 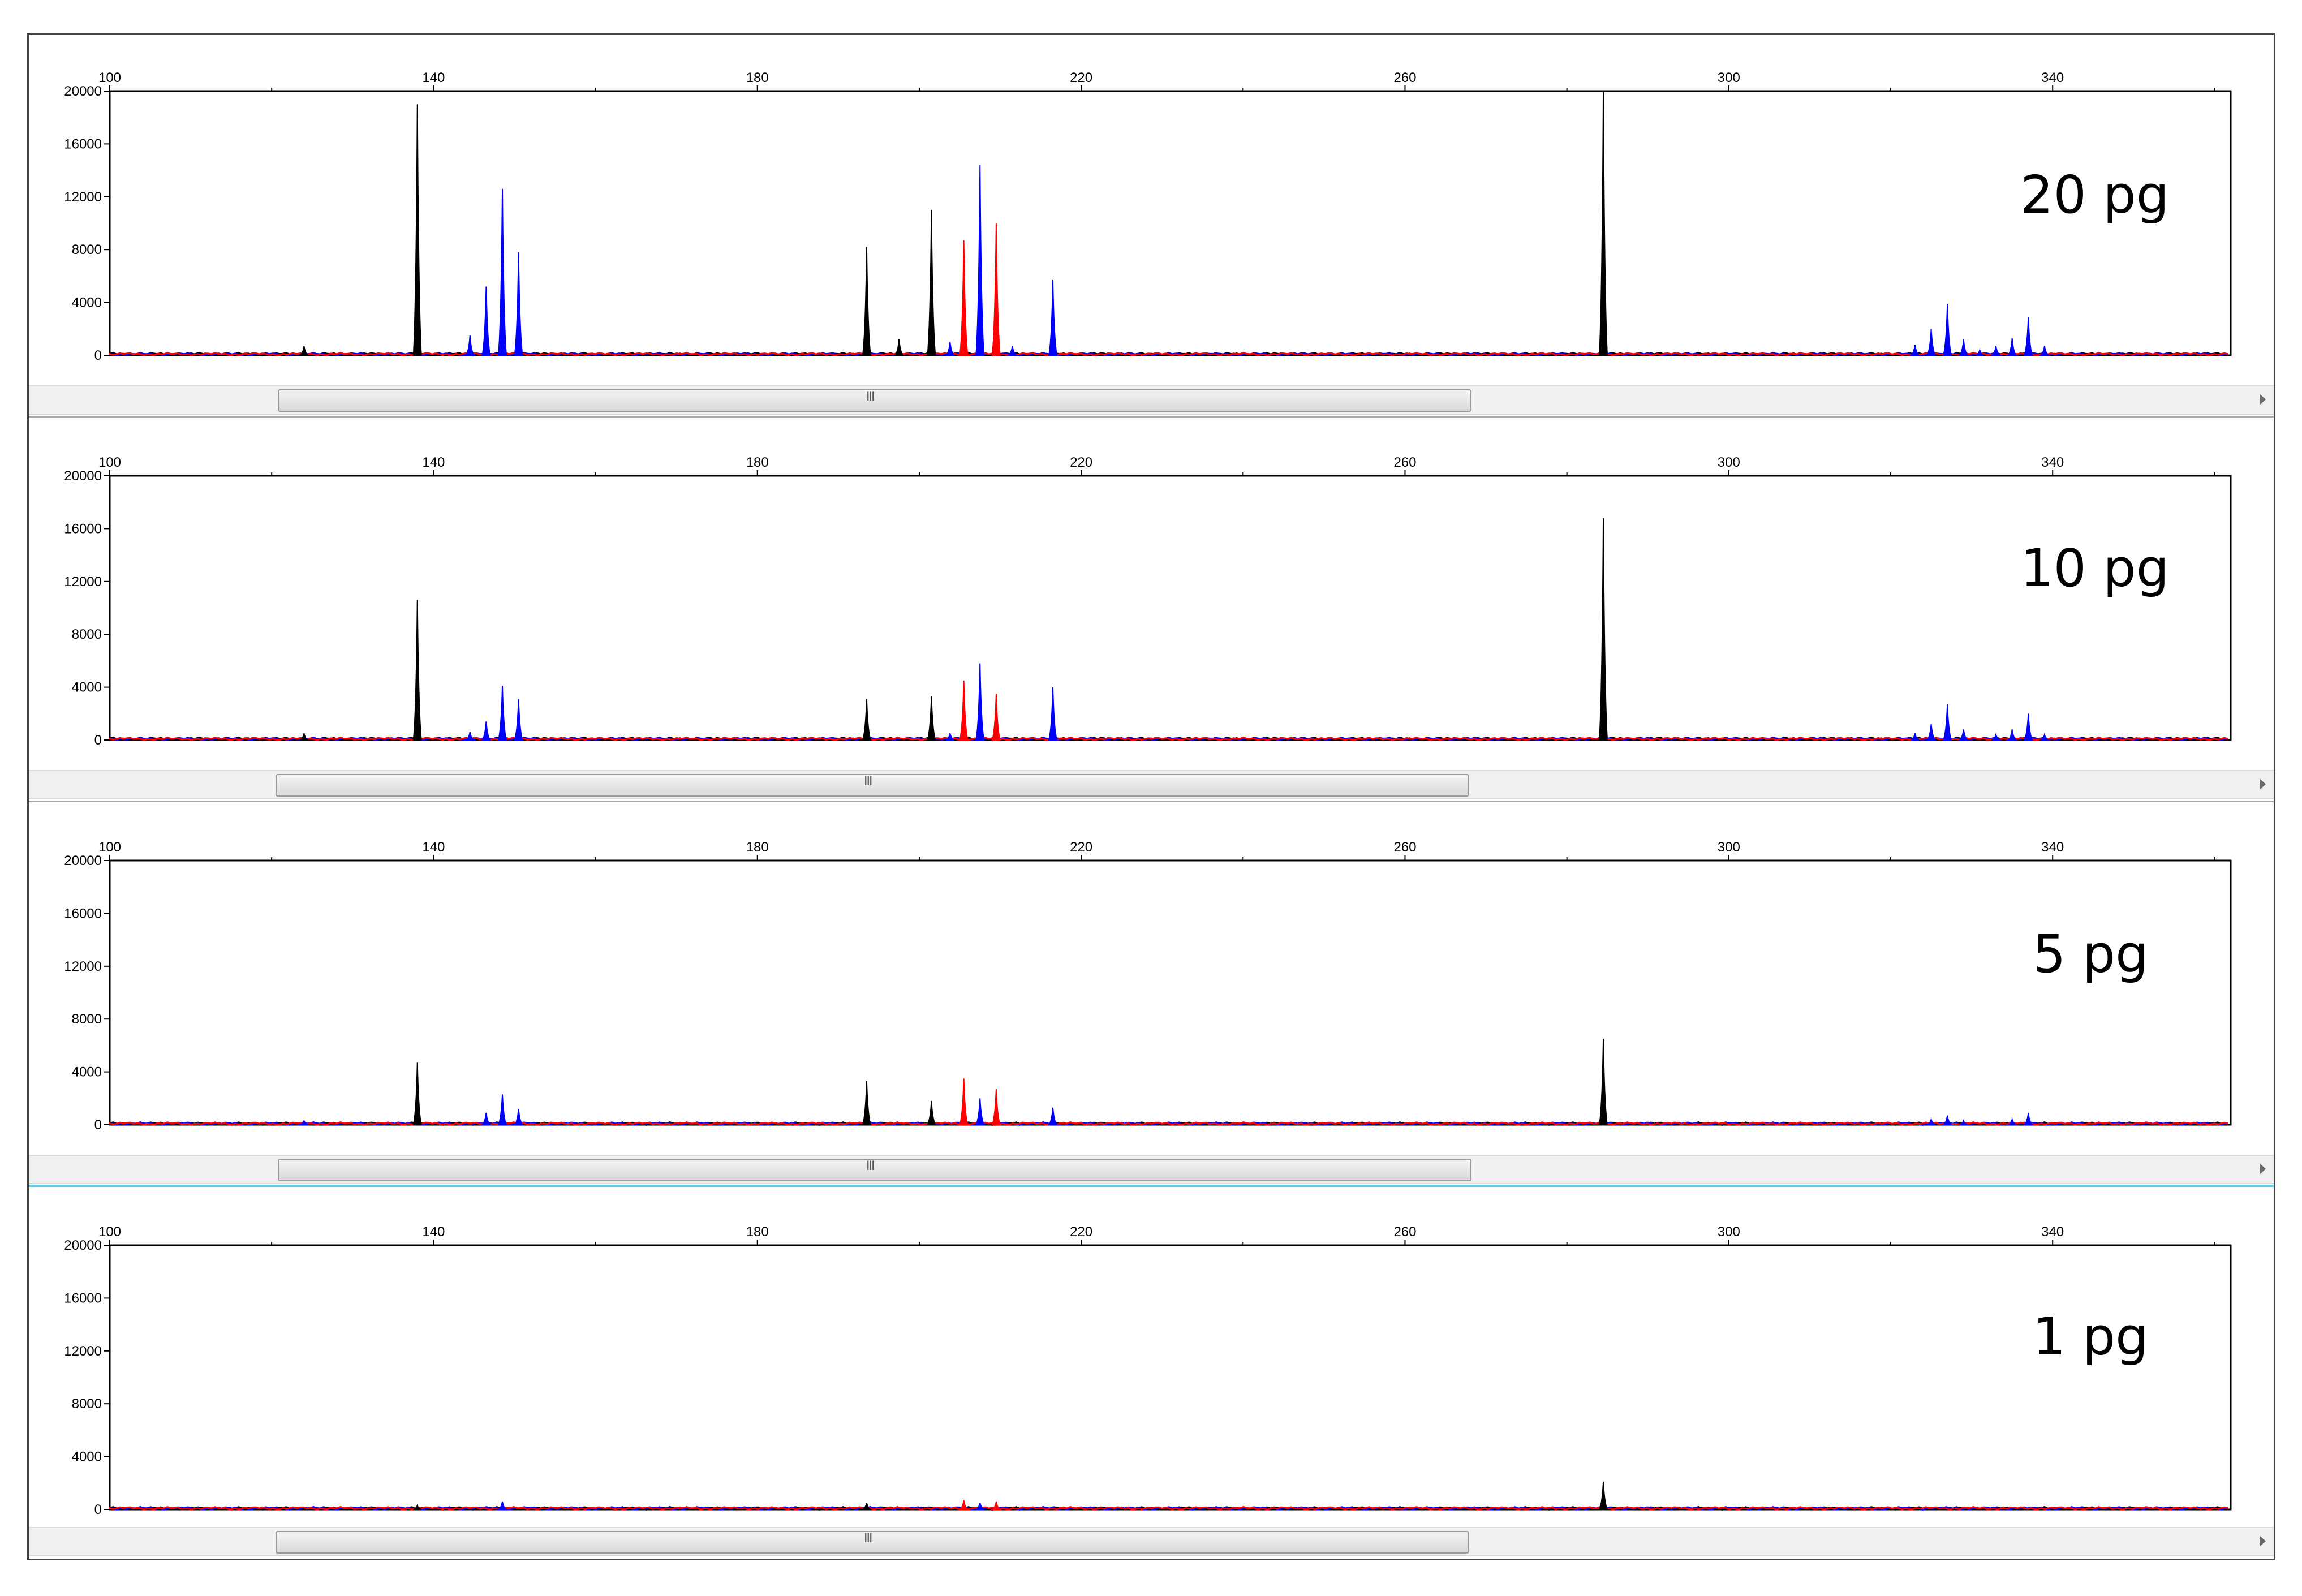 What do you see at coordinates (1151, 417) in the screenshot?
I see `panel-divider` at bounding box center [1151, 417].